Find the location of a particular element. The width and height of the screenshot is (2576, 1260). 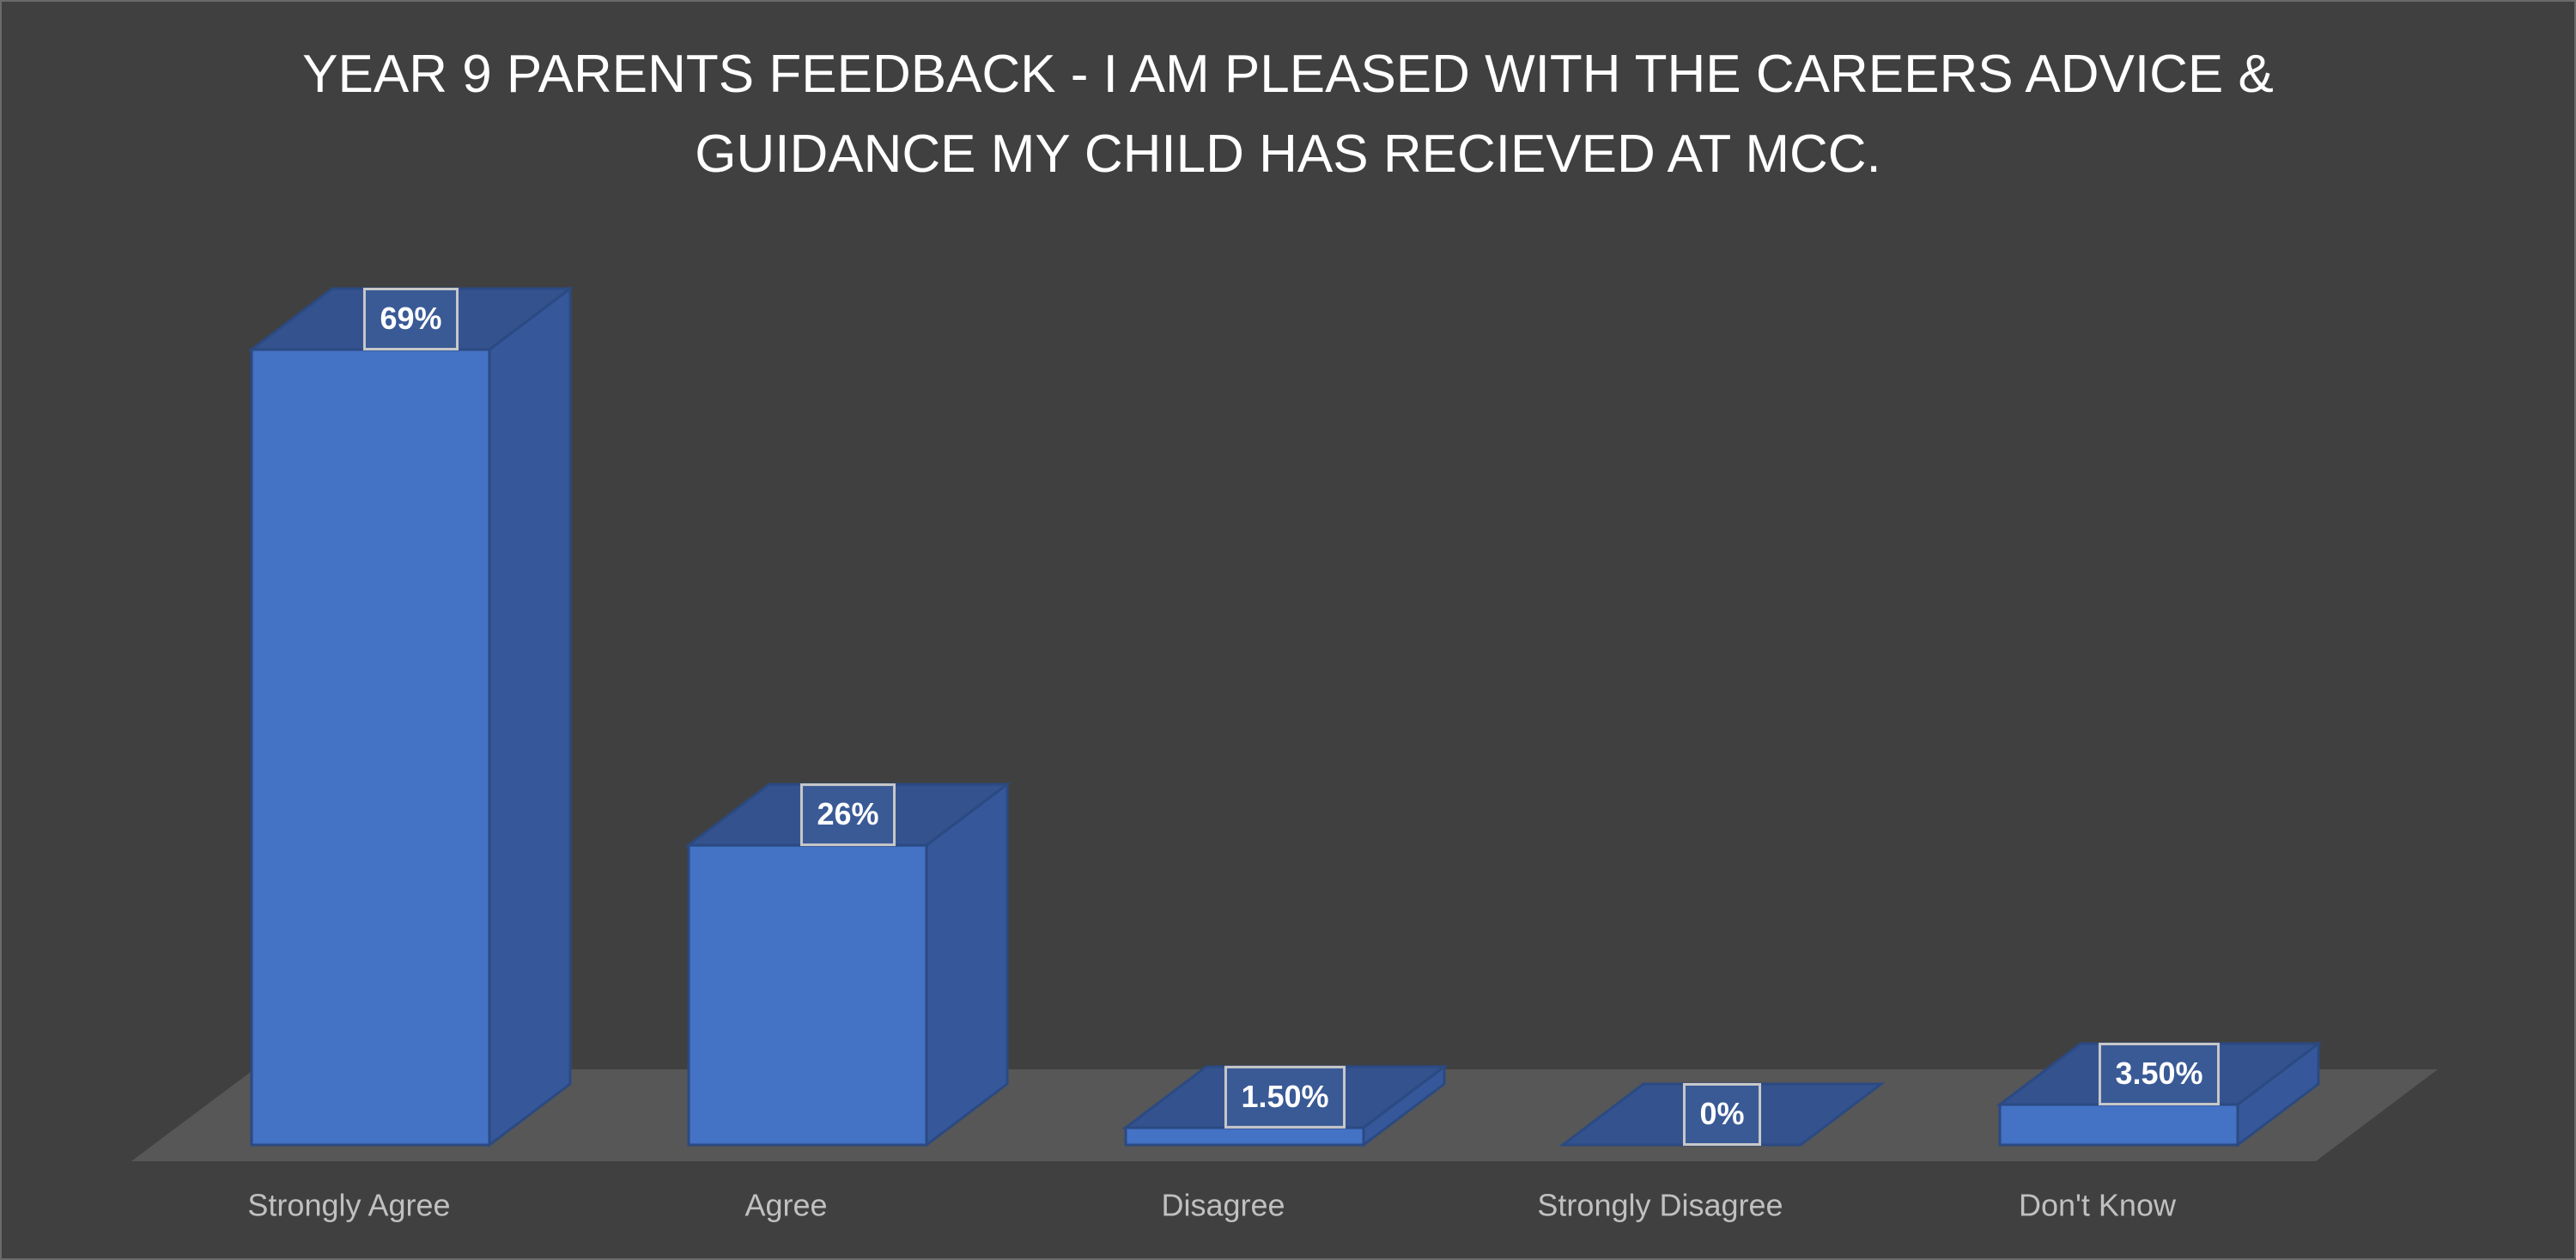

data-label: 69% is located at coordinates (410, 319).